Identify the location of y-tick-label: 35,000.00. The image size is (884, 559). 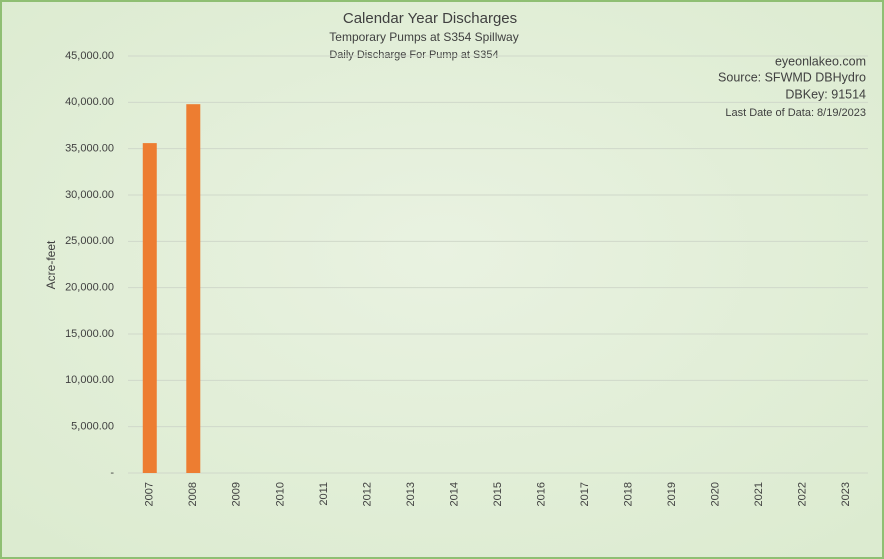
(89, 149).